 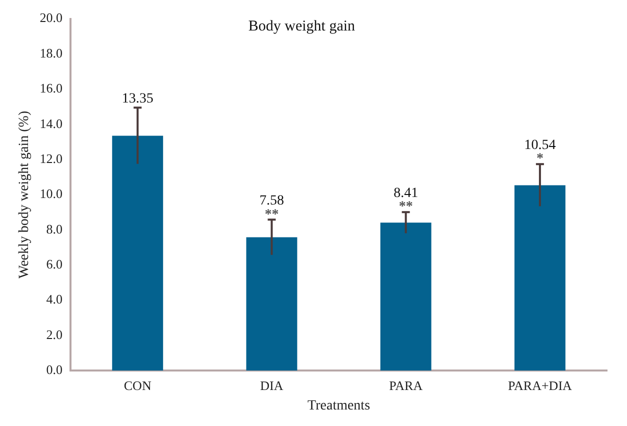 What do you see at coordinates (51, 194) in the screenshot?
I see `y-tick-label: 10.0` at bounding box center [51, 194].